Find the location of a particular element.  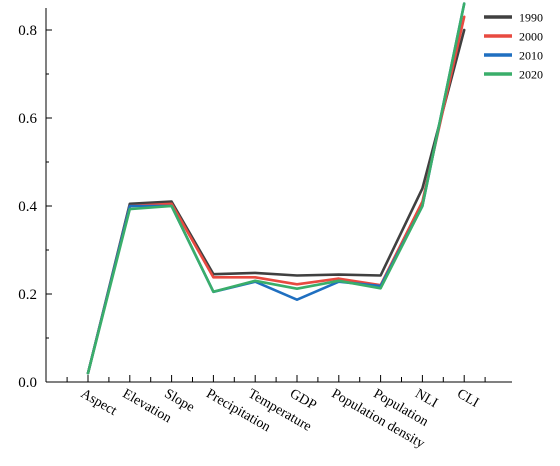

x-tick-label: CLI is located at coordinates (467, 398).